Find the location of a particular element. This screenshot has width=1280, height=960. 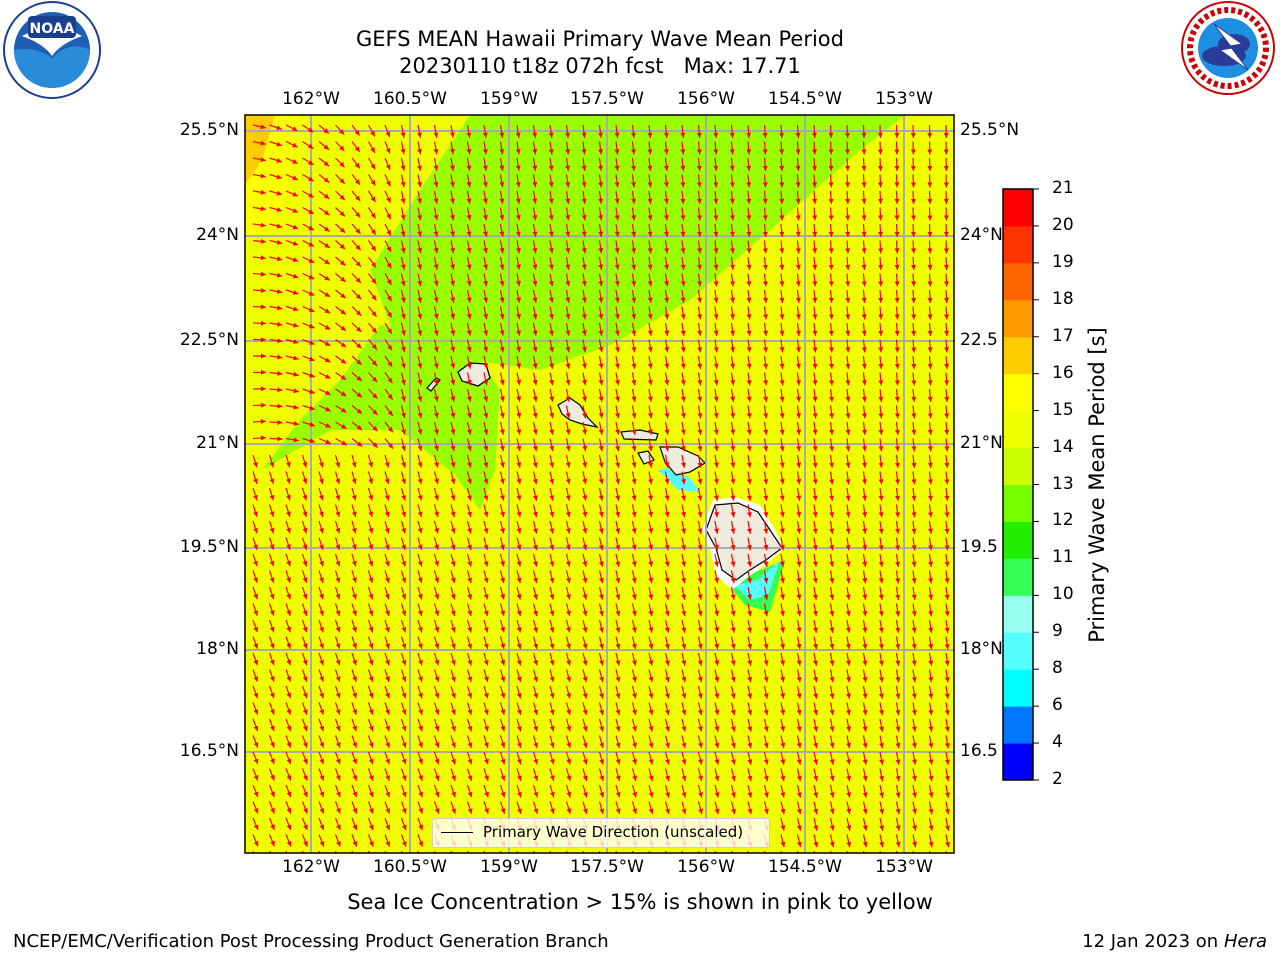

colorbar-segment is located at coordinates (1018, 466).